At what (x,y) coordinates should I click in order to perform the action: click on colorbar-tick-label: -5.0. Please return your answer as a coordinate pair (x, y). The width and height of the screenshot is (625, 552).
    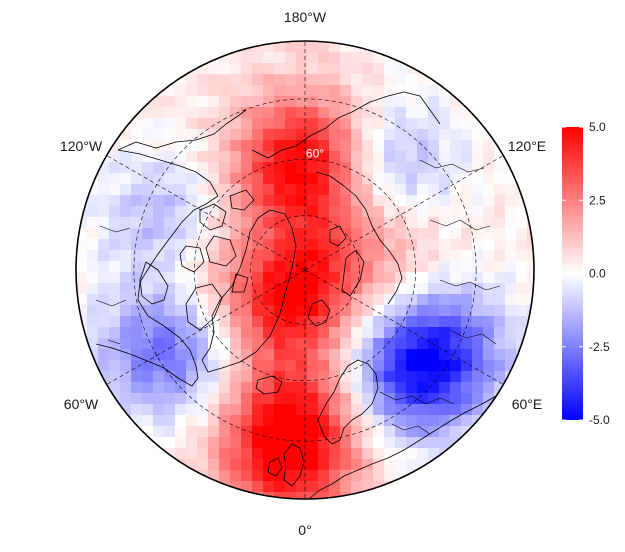
    Looking at the image, I should click on (599, 420).